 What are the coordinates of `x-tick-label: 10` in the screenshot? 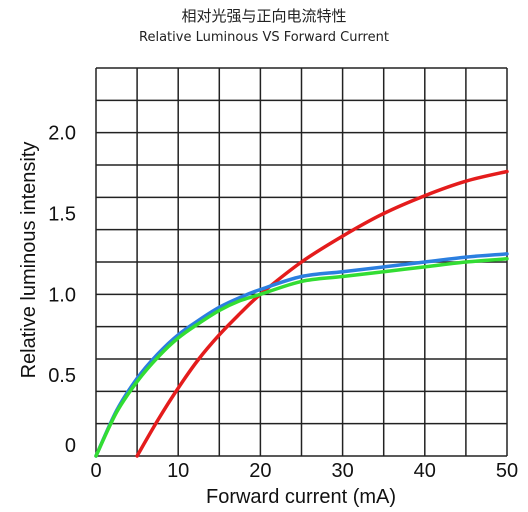 It's located at (178, 471).